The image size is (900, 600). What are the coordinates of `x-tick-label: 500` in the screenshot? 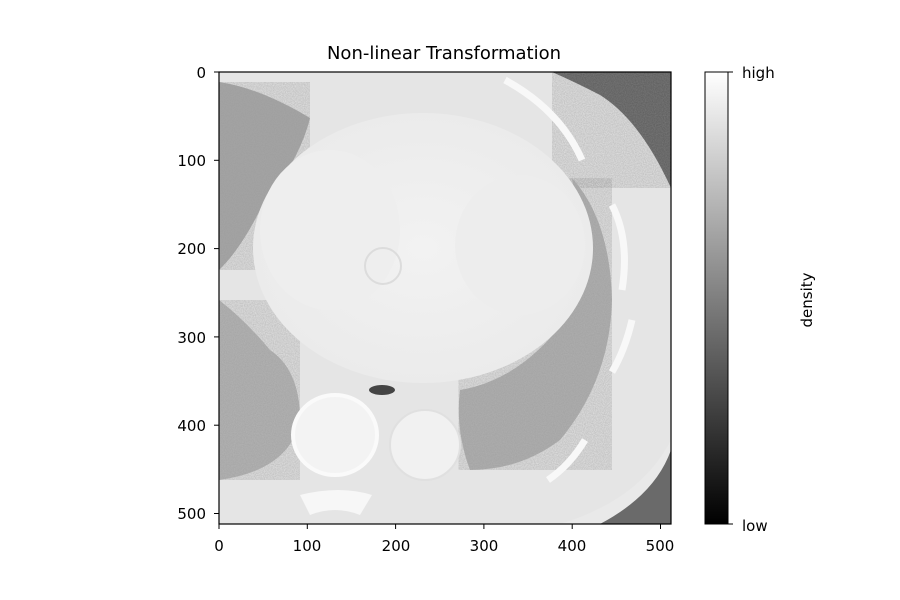 It's located at (660, 546).